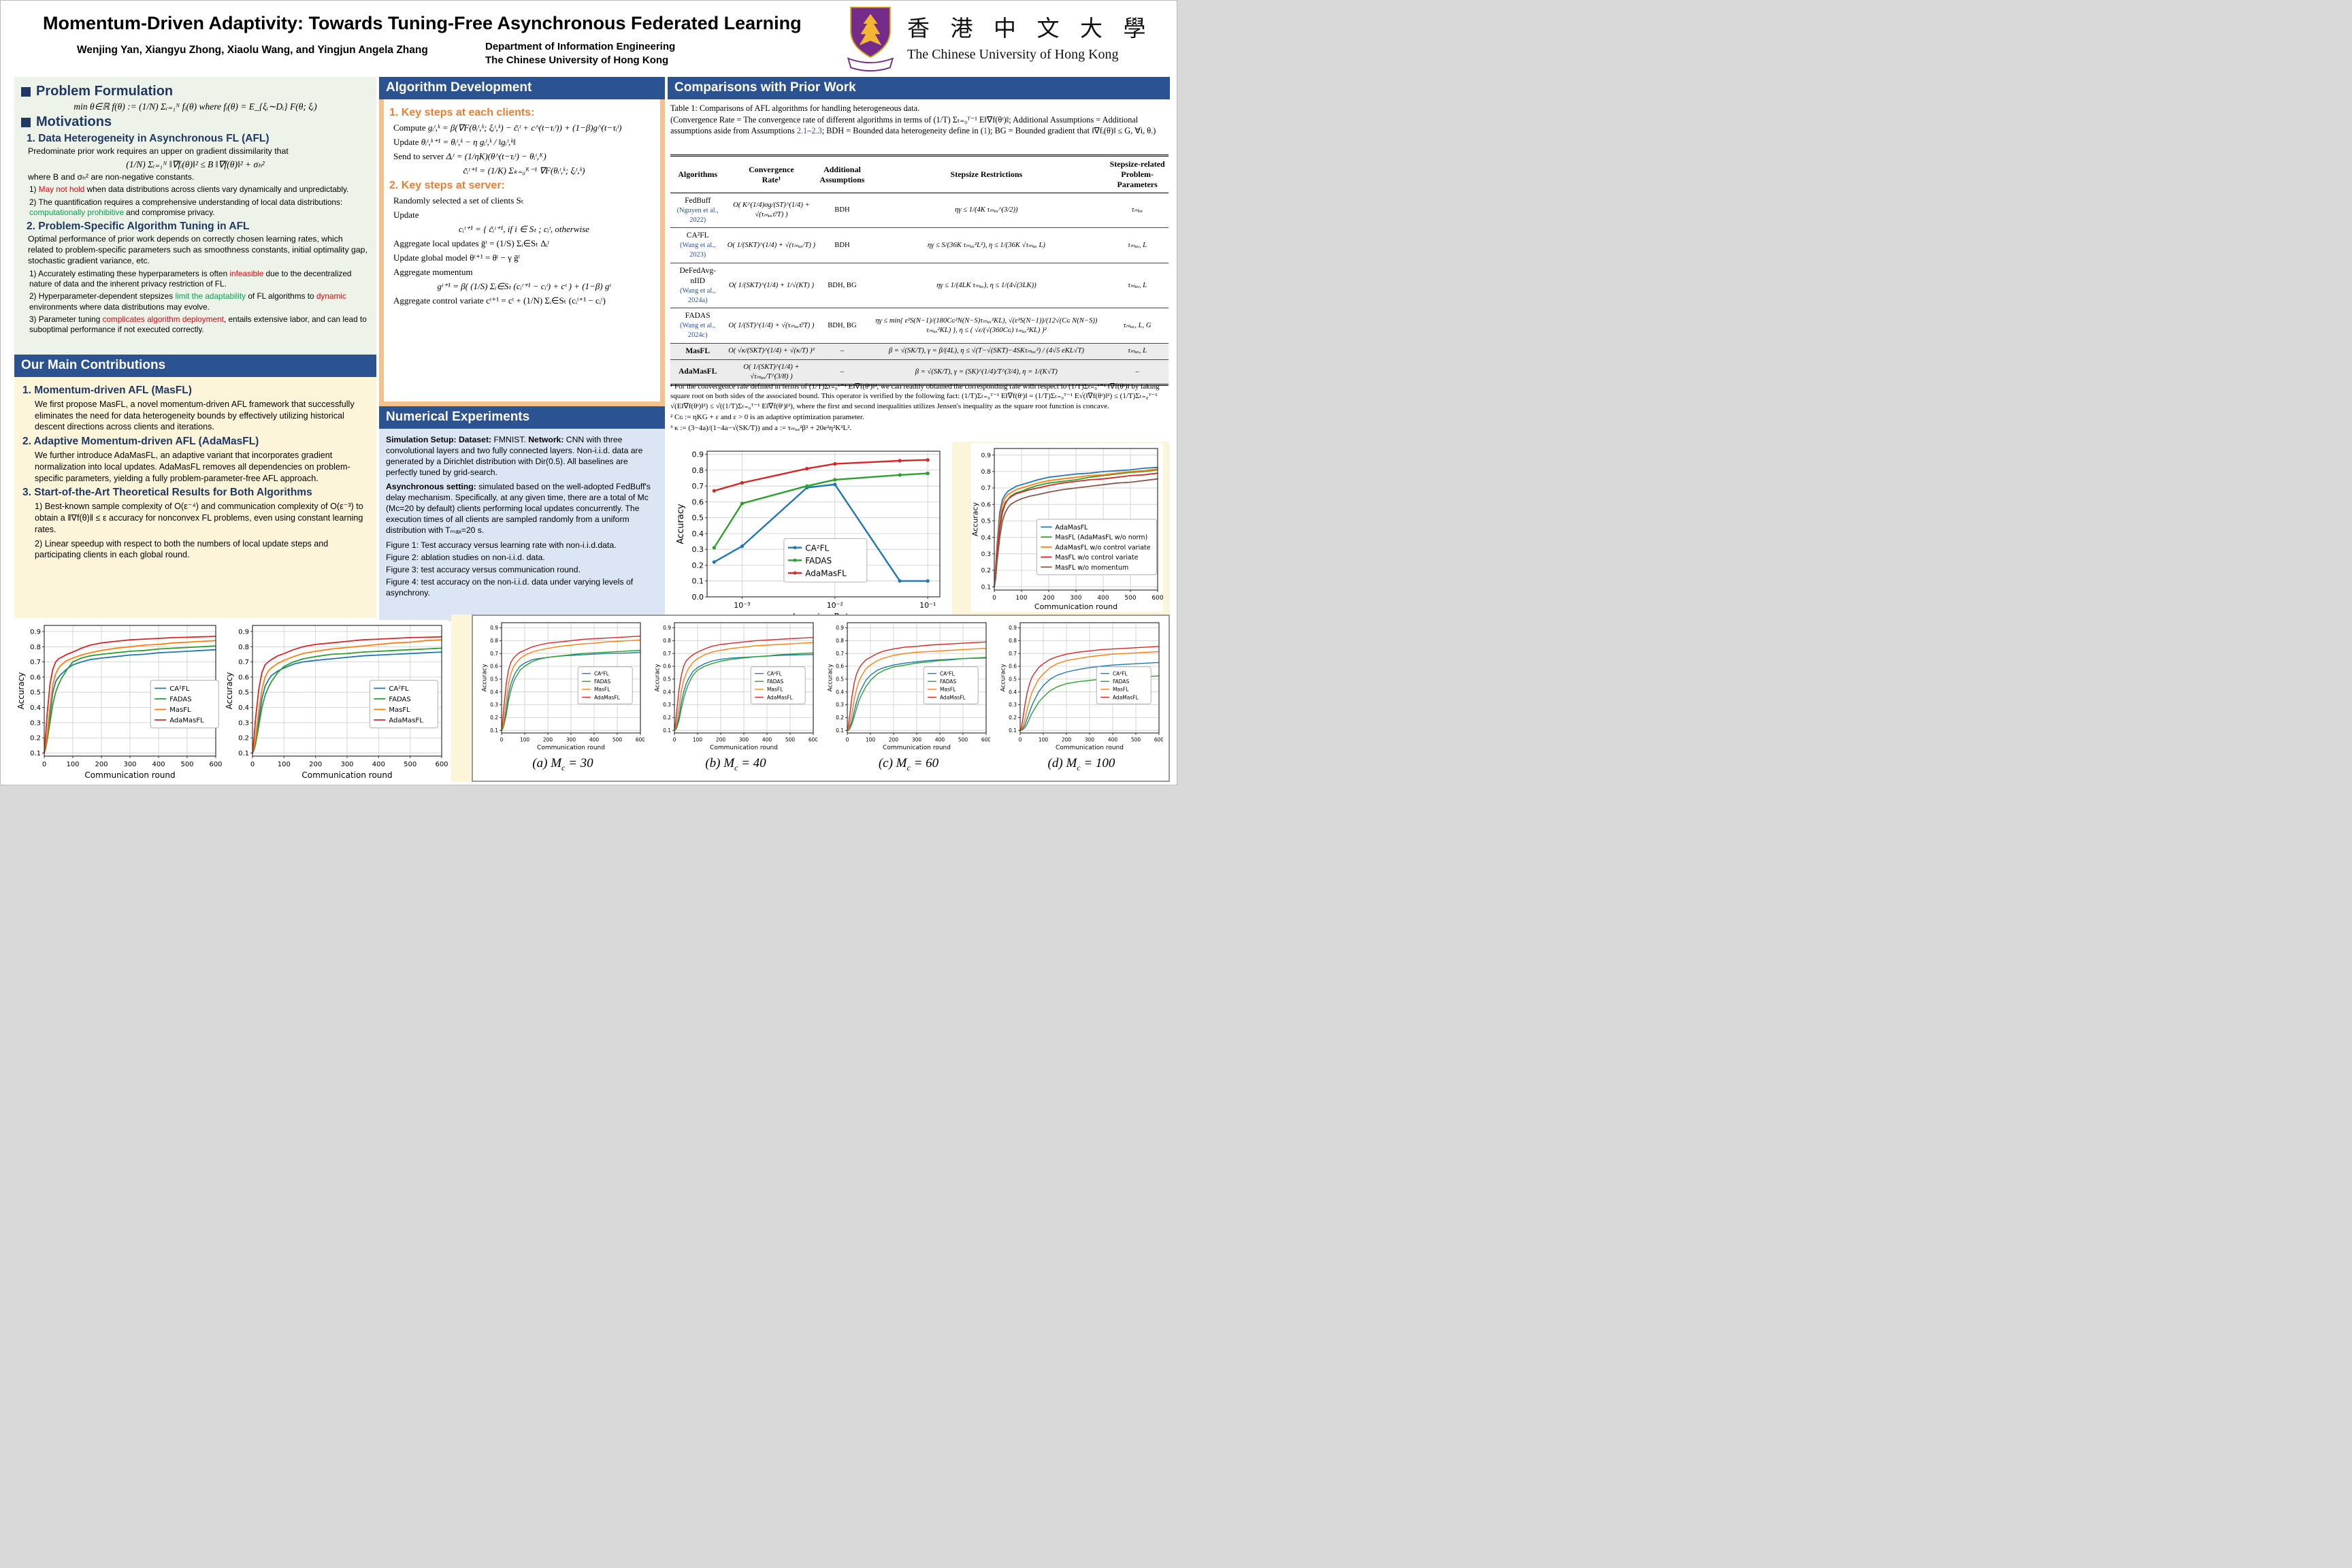  Describe the element at coordinates (163, 319) in the screenshot. I see `text-segment: complicates algorithm deployment` at that location.